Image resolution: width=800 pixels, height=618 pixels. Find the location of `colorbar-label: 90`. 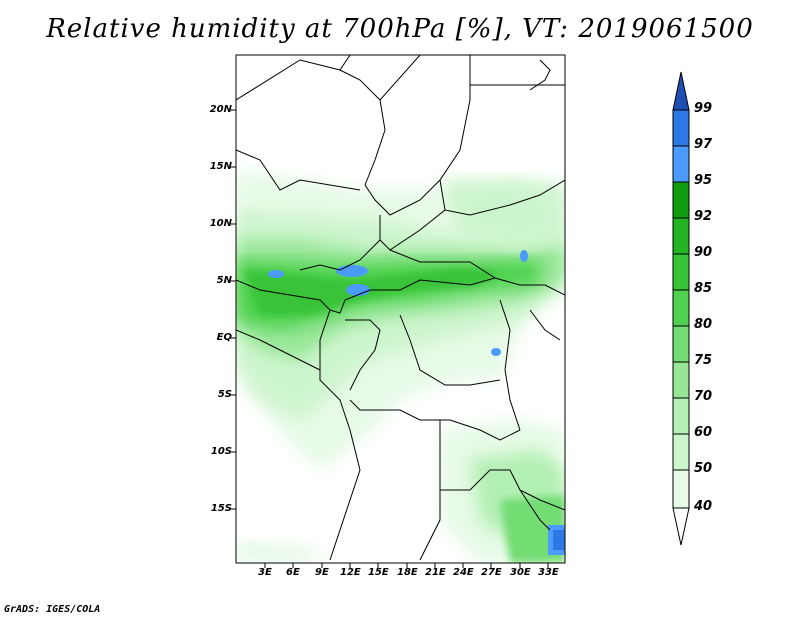

colorbar-label: 90 is located at coordinates (703, 252).